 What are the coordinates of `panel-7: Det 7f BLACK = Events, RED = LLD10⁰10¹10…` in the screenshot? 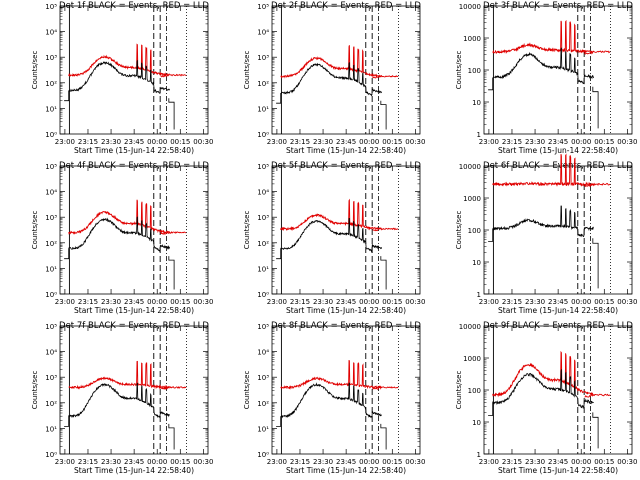 It's located at (122, 398).